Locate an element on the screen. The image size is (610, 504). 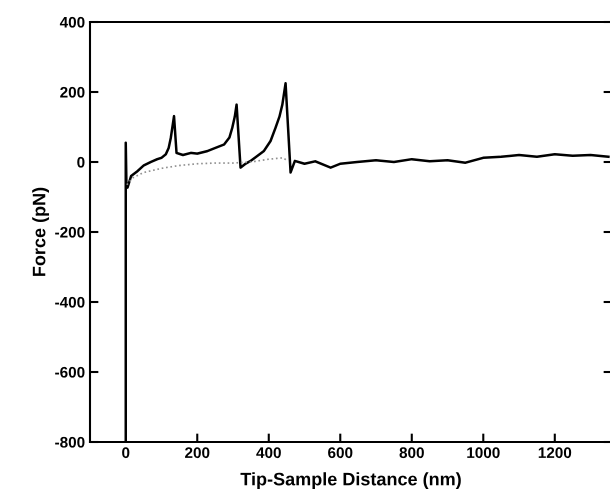
y-tick-label: -400 is located at coordinates (70, 302).